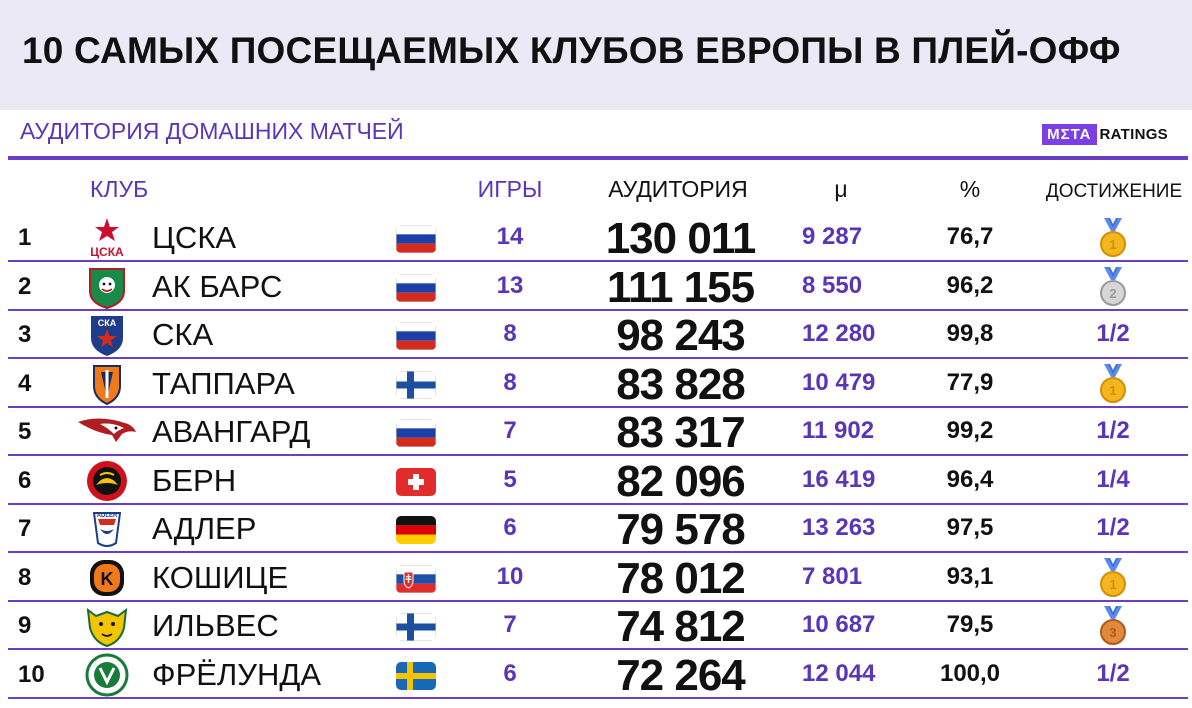  I want to click on average-cell: 12 280, so click(839, 333).